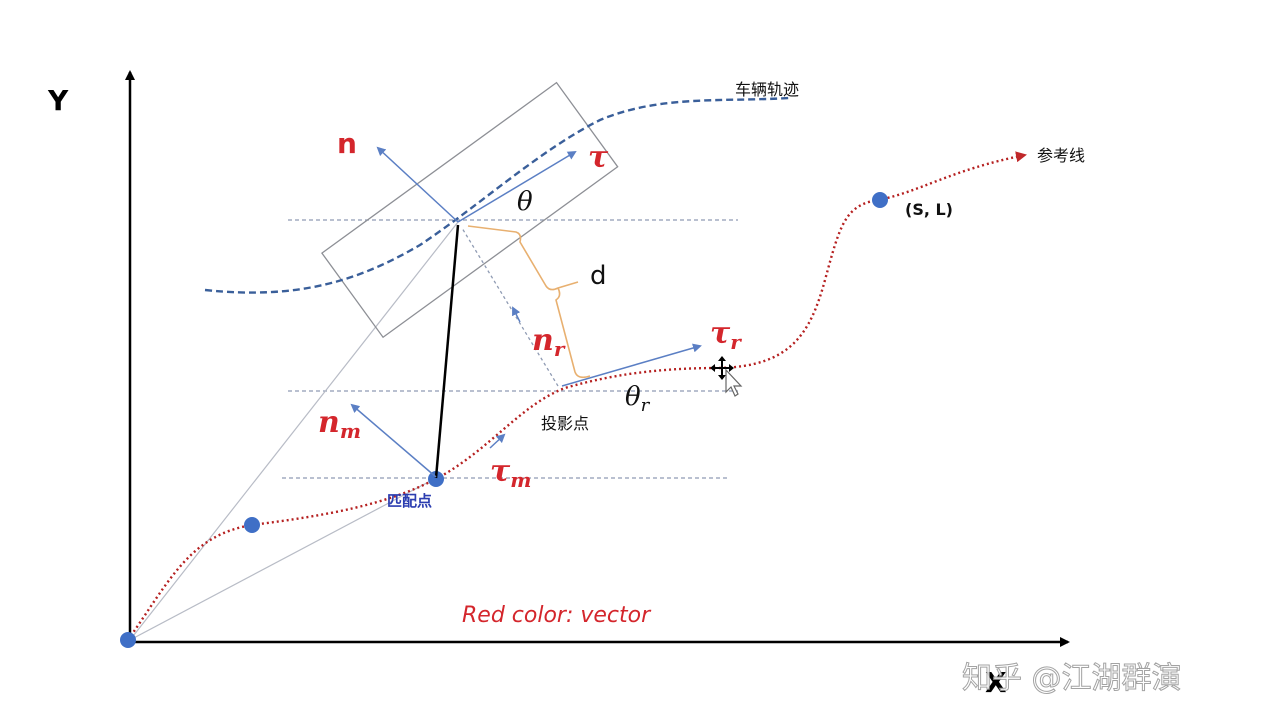 This screenshot has width=1280, height=720. What do you see at coordinates (510, 307) in the screenshot?
I see `projection-normal-dashed` at bounding box center [510, 307].